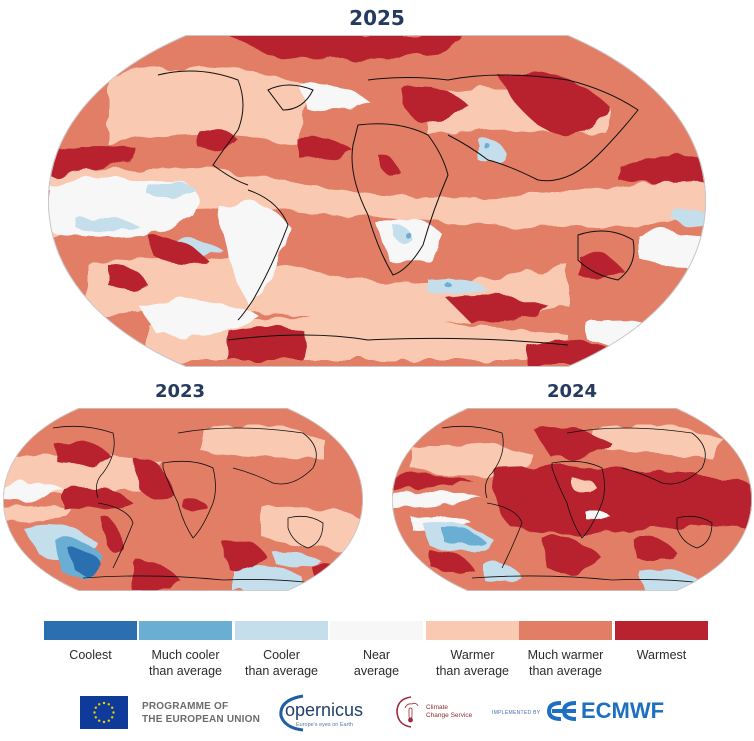 The height and width of the screenshot is (741, 754). I want to click on legend-label: Coolest, so click(90, 655).